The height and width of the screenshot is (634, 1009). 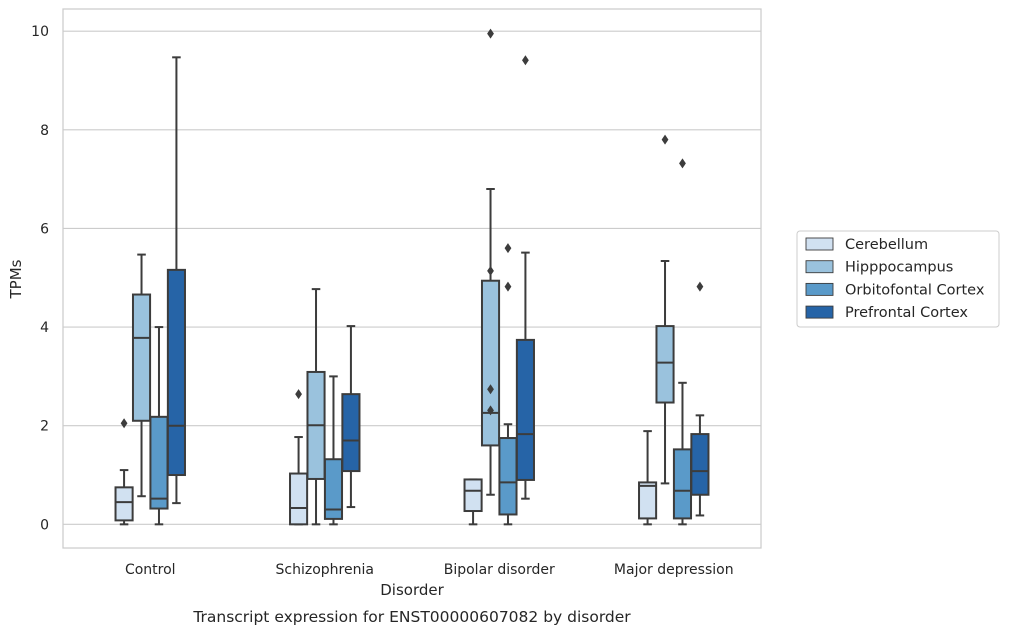 What do you see at coordinates (44, 427) in the screenshot?
I see `y-tick-label: 2` at bounding box center [44, 427].